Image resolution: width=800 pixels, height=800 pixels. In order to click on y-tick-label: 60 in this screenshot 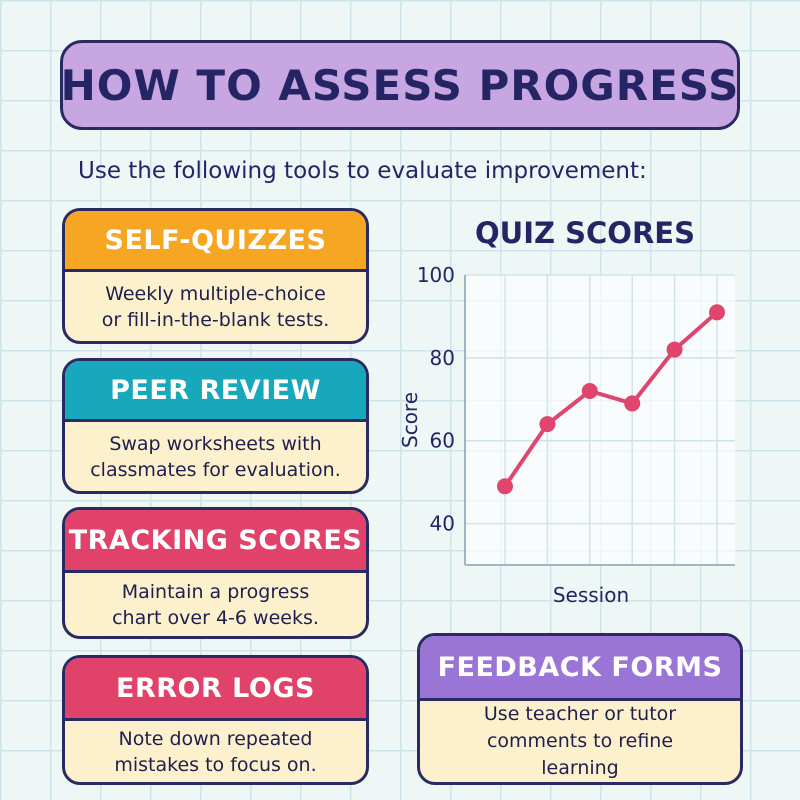, I will do `click(442, 441)`.